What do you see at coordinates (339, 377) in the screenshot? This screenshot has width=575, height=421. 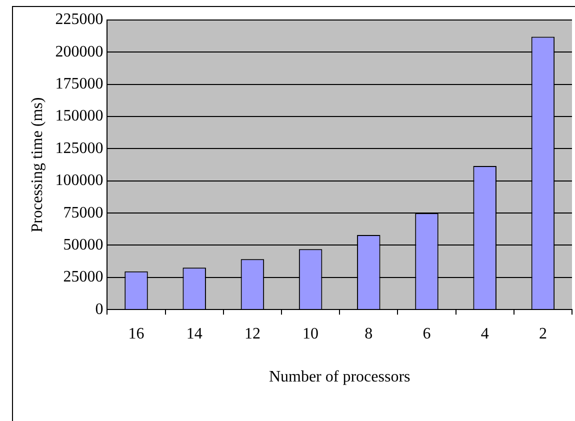 I see `x-axis-title: Number of processors` at bounding box center [339, 377].